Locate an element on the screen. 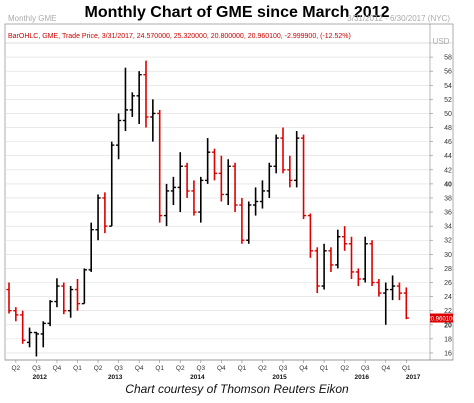  y-tick-label: 28 is located at coordinates (448, 269).